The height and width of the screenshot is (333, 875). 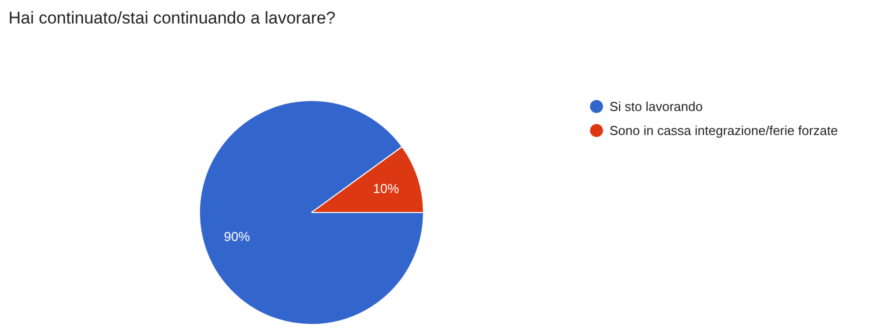 What do you see at coordinates (172, 18) in the screenshot?
I see `chart-title: Hai continuato/stai continuando a lavorare?` at bounding box center [172, 18].